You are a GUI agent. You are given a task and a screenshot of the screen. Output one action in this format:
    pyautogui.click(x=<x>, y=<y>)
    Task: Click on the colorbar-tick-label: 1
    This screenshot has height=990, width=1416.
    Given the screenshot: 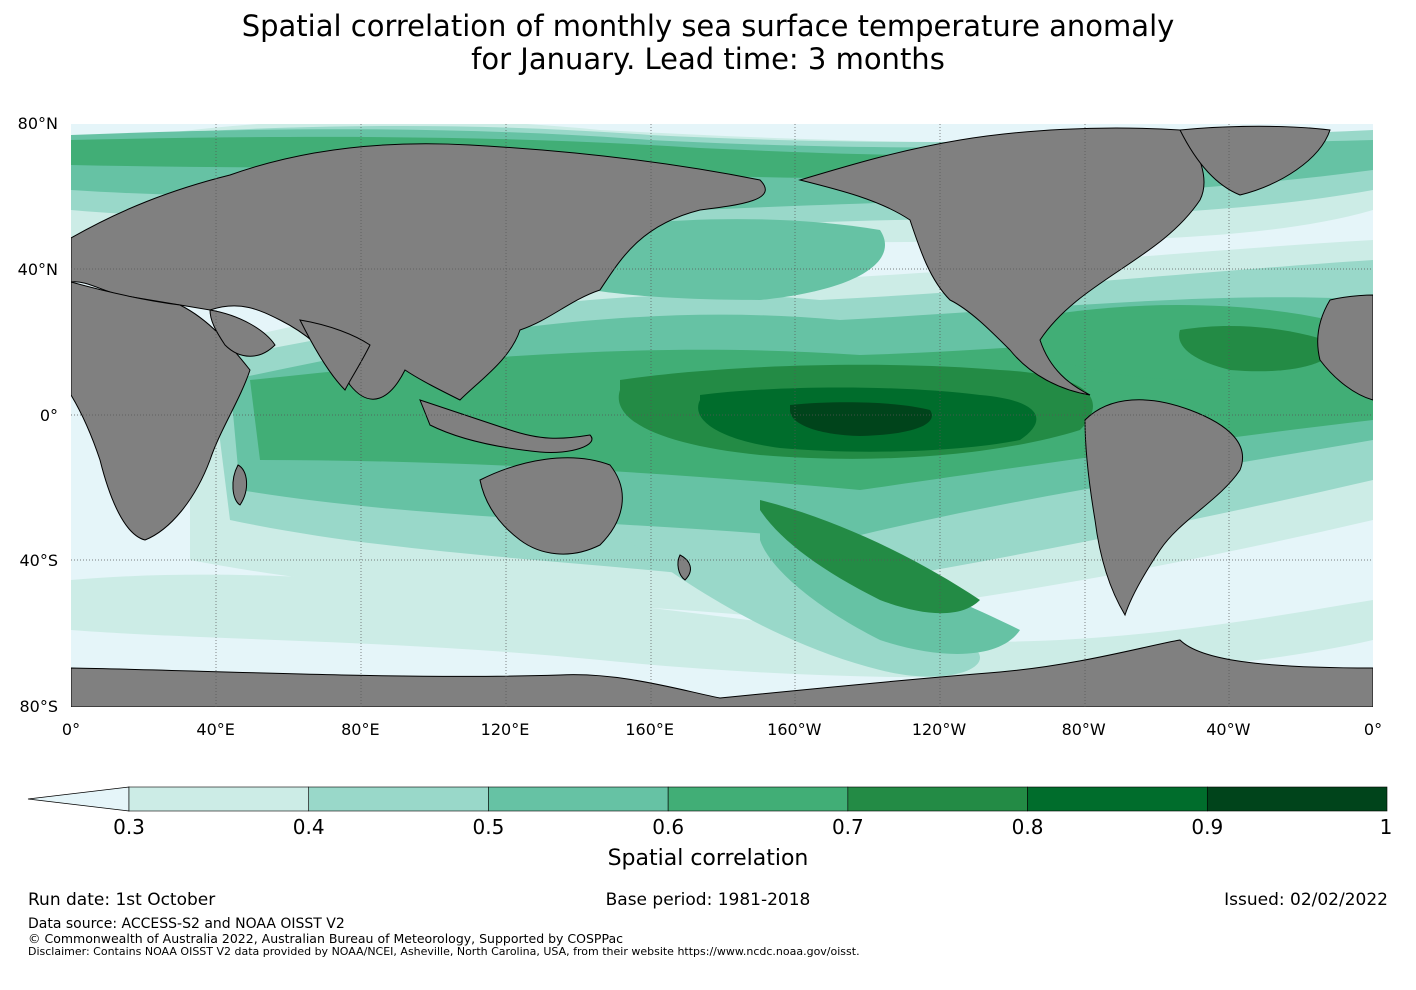 What is the action you would take?
    pyautogui.click(x=1386, y=827)
    